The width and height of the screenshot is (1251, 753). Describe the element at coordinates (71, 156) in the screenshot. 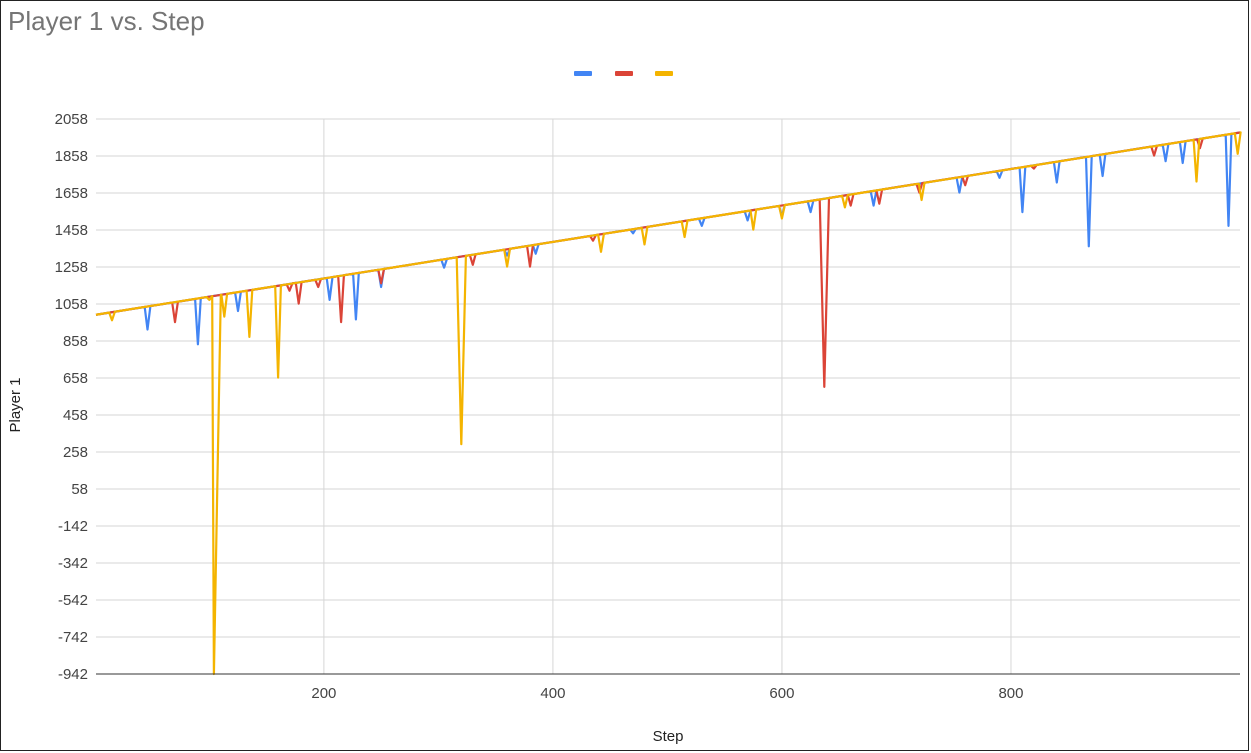

I see `y-tick-label: 1858` at that location.